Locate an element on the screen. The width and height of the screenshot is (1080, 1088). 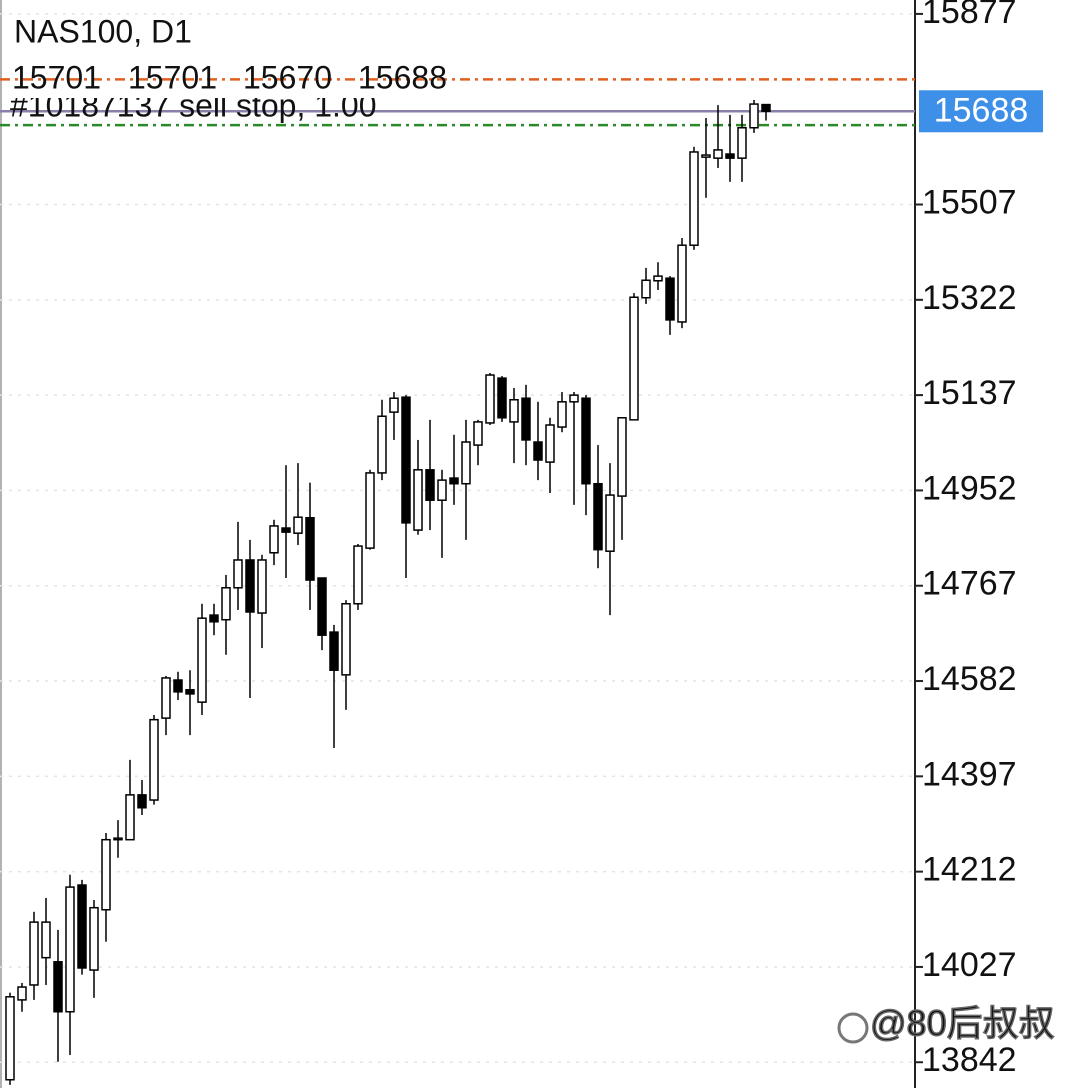
header-open: 15701 is located at coordinates (56, 77).